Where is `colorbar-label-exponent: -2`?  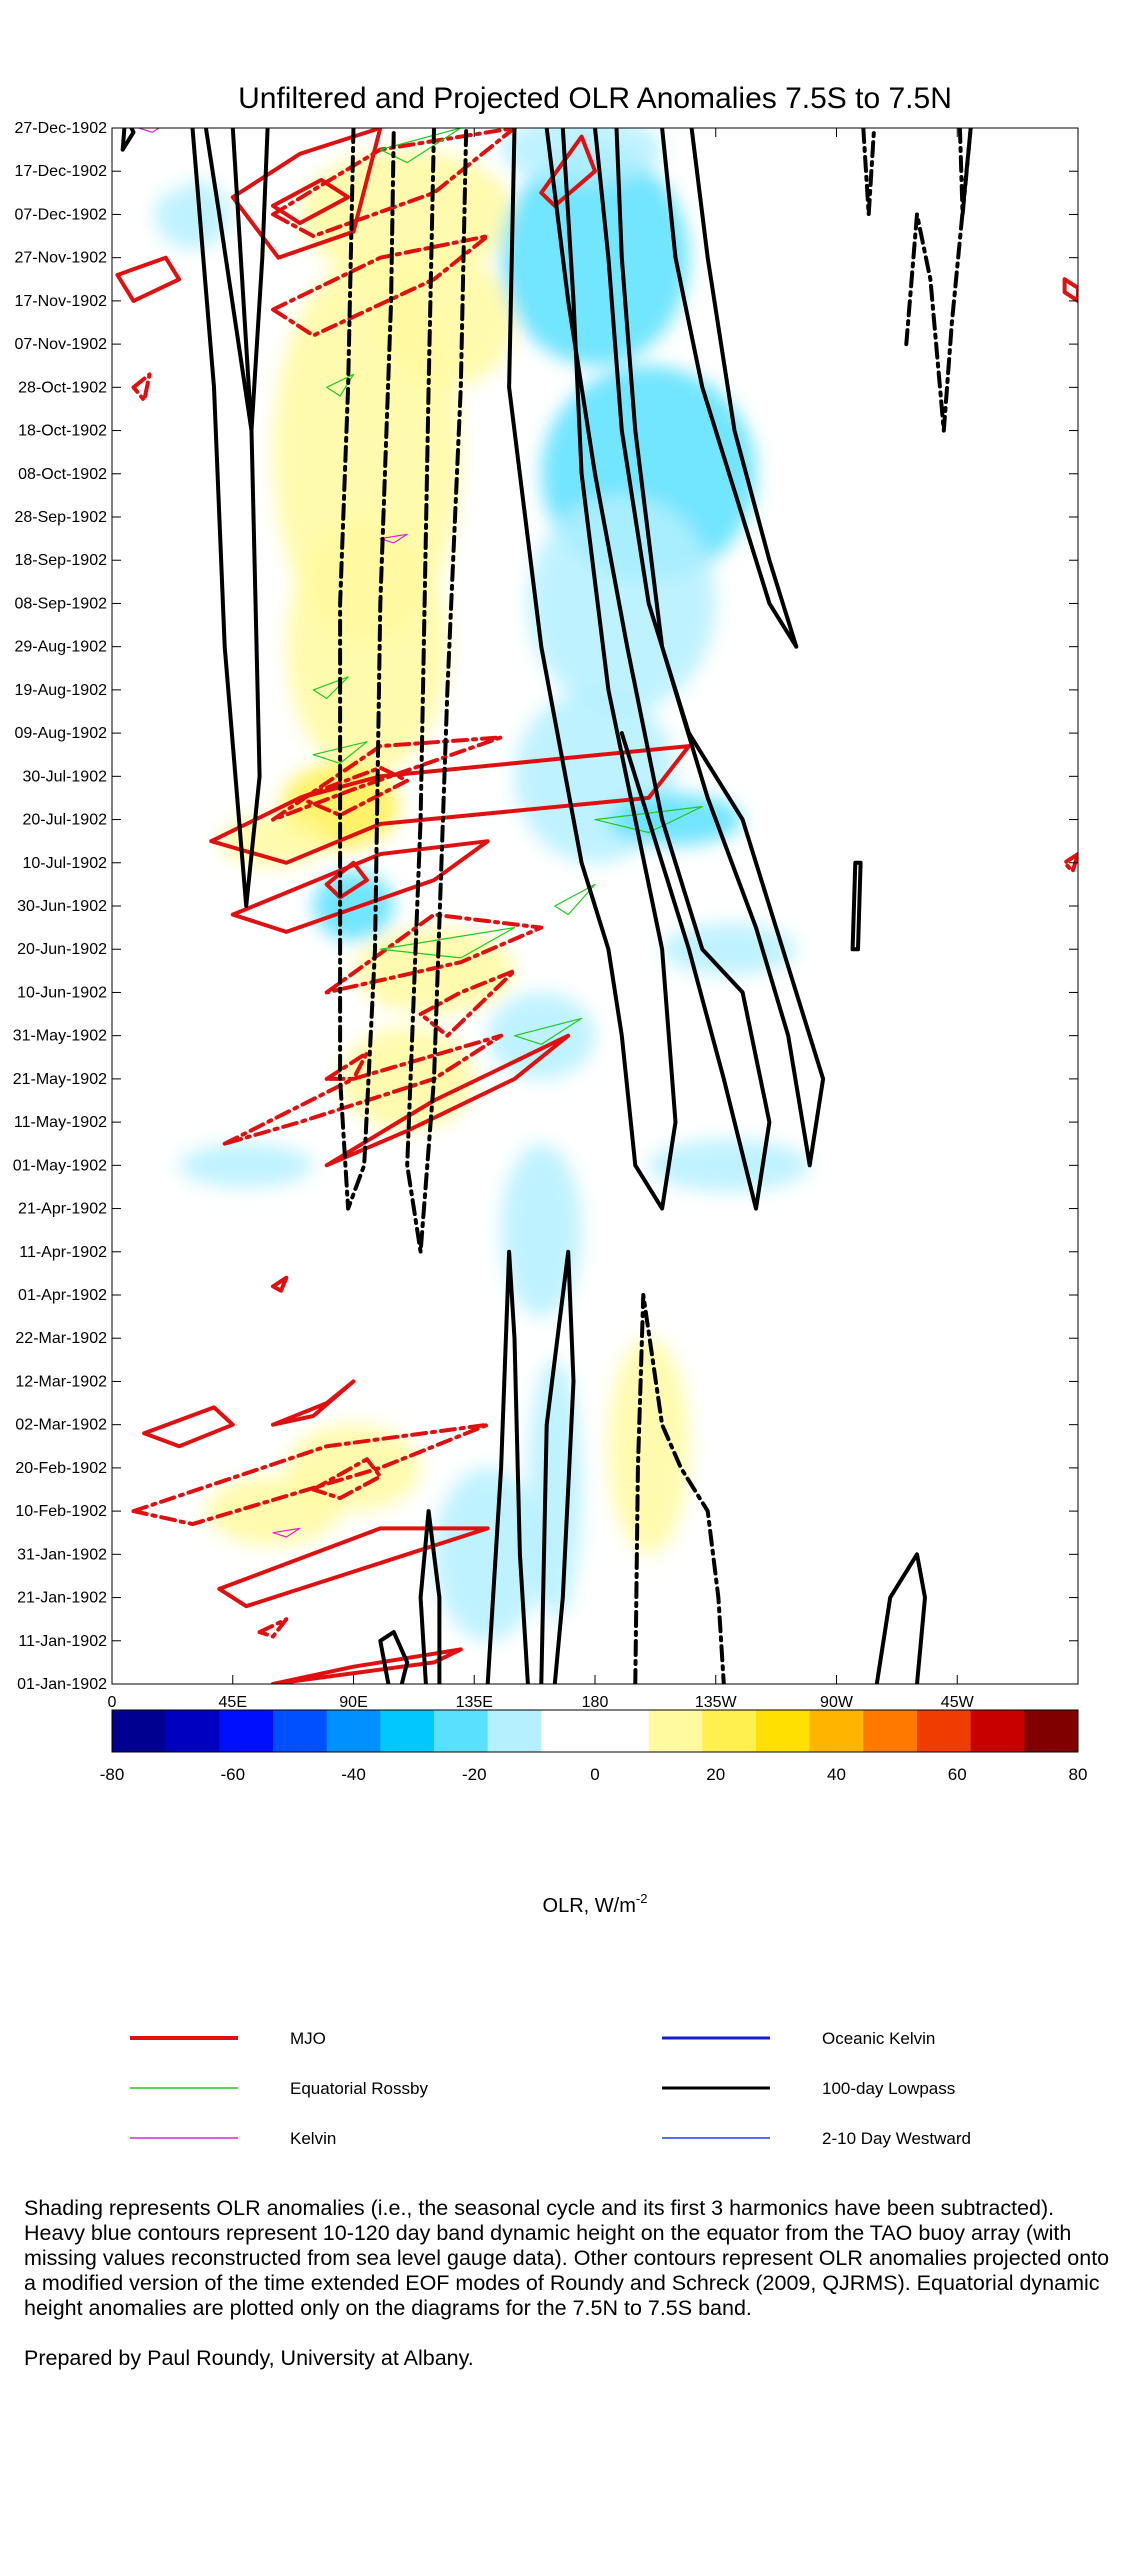
colorbar-label-exponent: -2 is located at coordinates (642, 1898).